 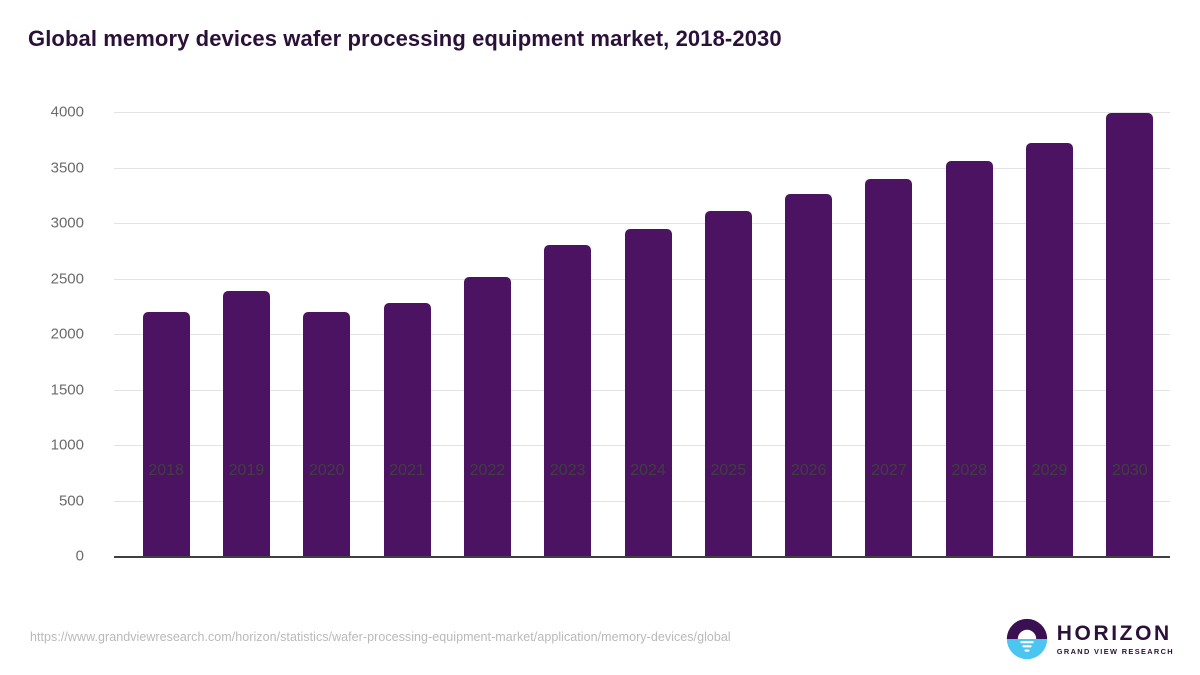 What do you see at coordinates (326, 470) in the screenshot?
I see `x-axis-tick-label: 2020` at bounding box center [326, 470].